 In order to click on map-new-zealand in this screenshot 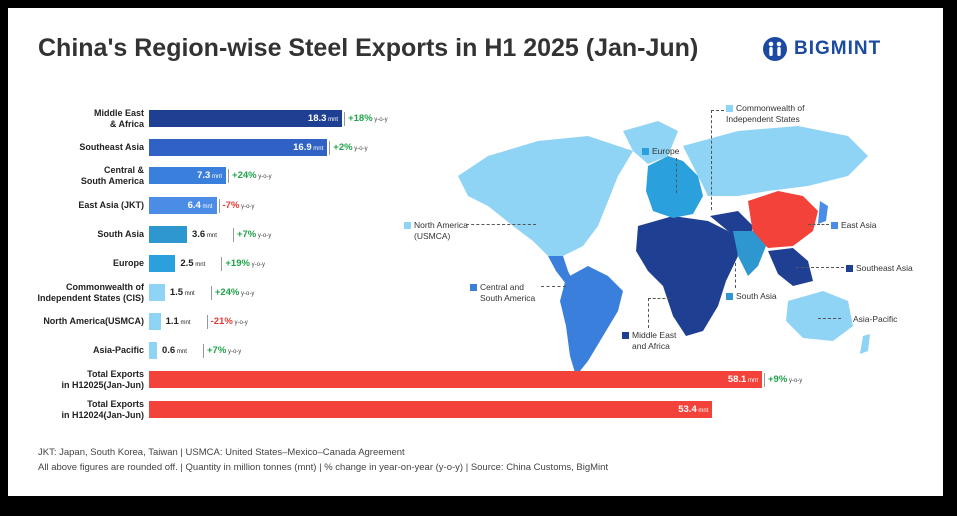, I will do `click(865, 344)`.